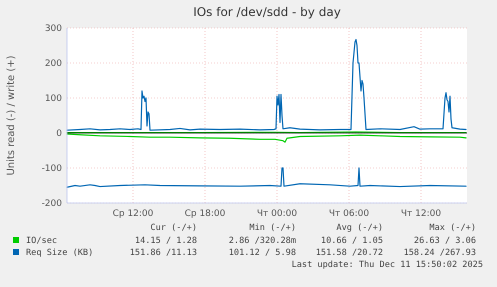  Describe the element at coordinates (387, 265) in the screenshot. I see `text: Last update: Thu Dec 11 15:50:02 2025` at that location.